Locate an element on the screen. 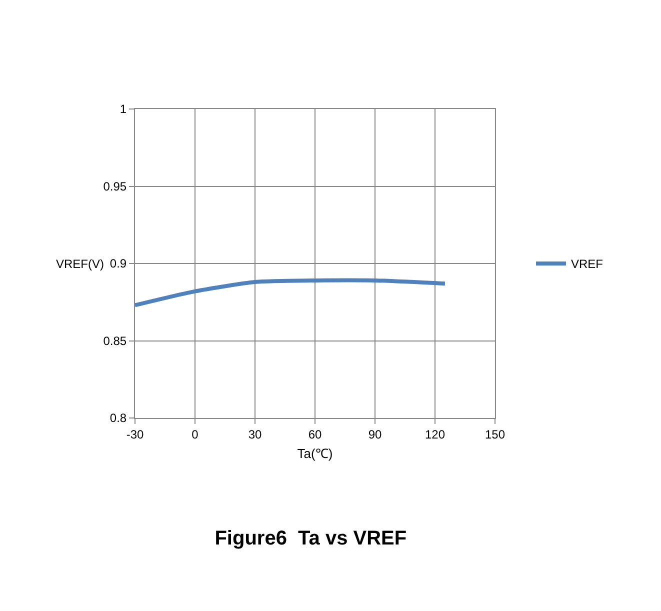 This screenshot has width=661, height=611. x-tick-label: 30 is located at coordinates (255, 434).